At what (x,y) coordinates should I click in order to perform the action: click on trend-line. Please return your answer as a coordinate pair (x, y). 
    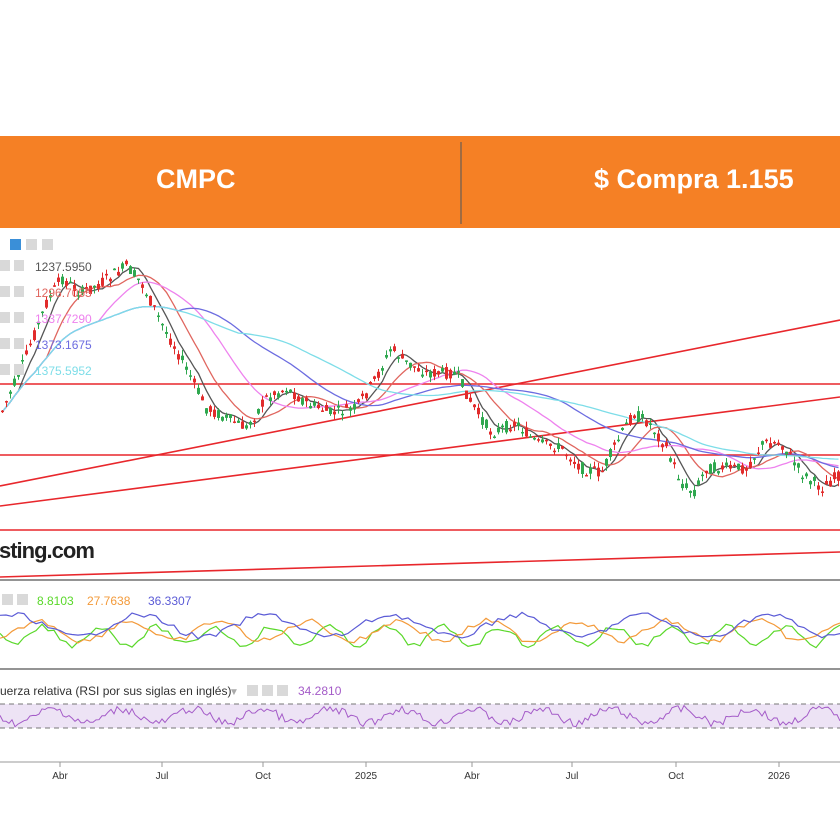
    Looking at the image, I should click on (420, 451).